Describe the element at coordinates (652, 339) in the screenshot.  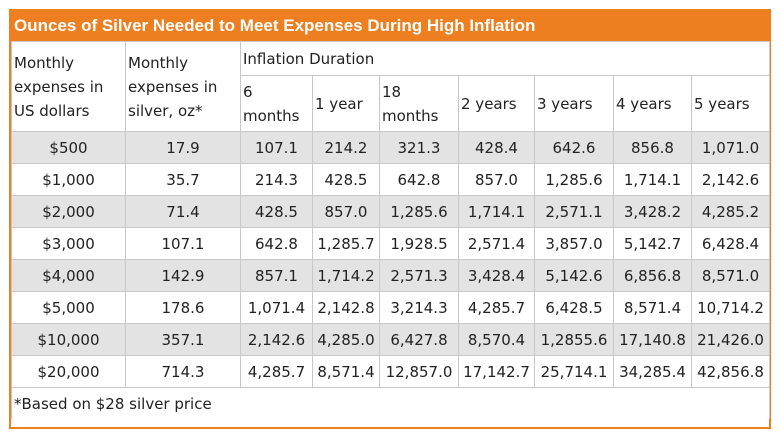
I see `cell-duration-value: 17,140.8` at that location.